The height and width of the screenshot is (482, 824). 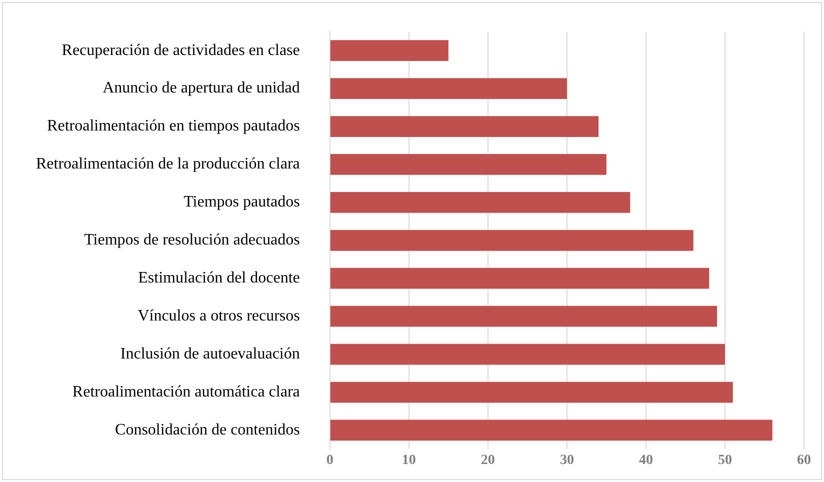 I want to click on y-tick-label: Estimulación del docente, so click(x=219, y=278).